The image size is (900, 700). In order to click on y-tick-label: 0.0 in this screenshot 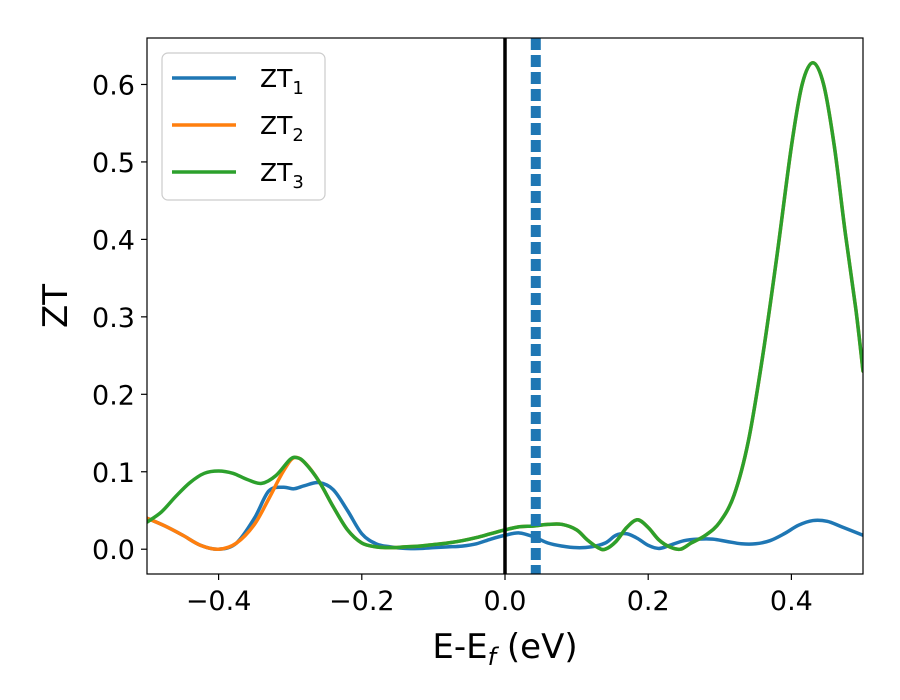, I will do `click(113, 550)`.